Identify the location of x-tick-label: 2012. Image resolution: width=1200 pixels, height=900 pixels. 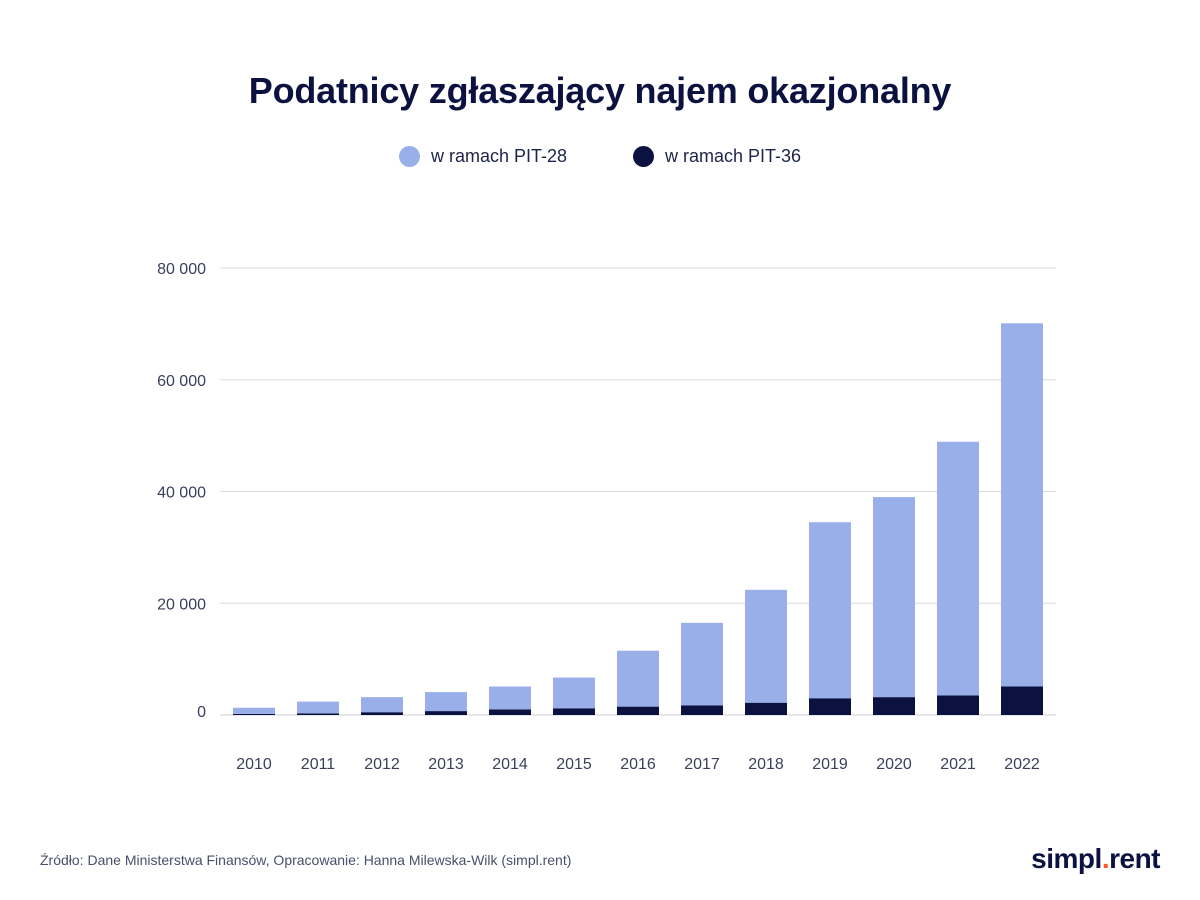
(382, 764).